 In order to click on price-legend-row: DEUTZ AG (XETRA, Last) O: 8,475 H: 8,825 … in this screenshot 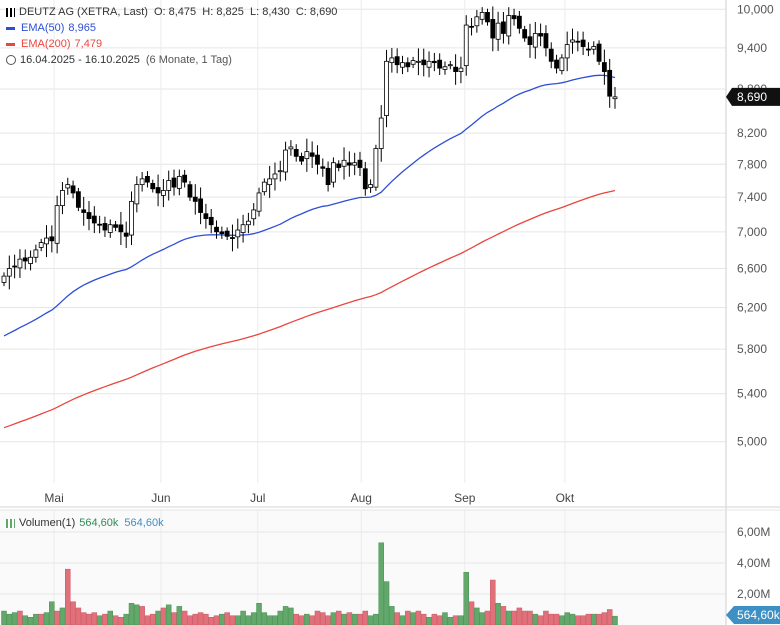, I will do `click(174, 12)`.